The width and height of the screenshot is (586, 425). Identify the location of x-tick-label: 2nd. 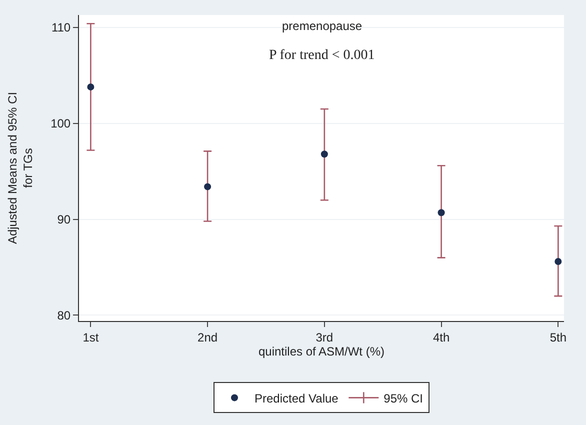
(208, 337).